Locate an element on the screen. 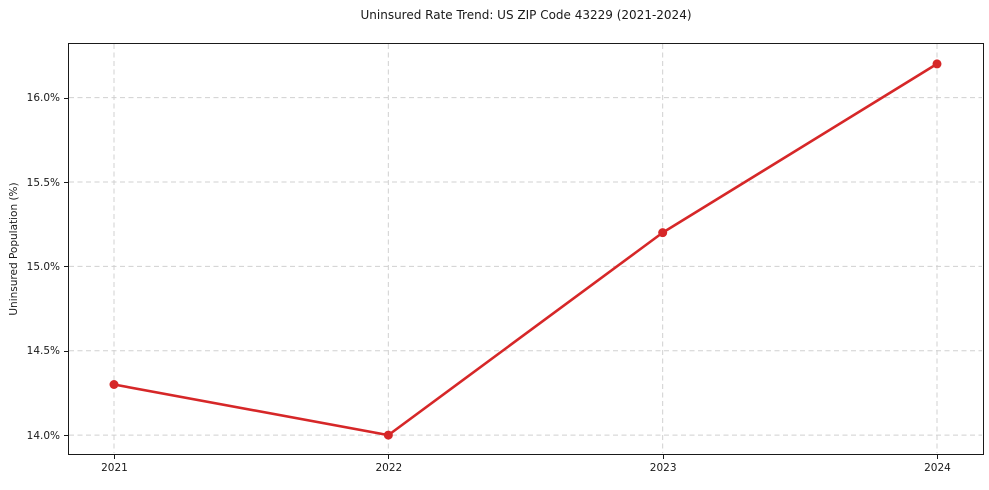  y-tick-label: 14.0% is located at coordinates (43, 435).